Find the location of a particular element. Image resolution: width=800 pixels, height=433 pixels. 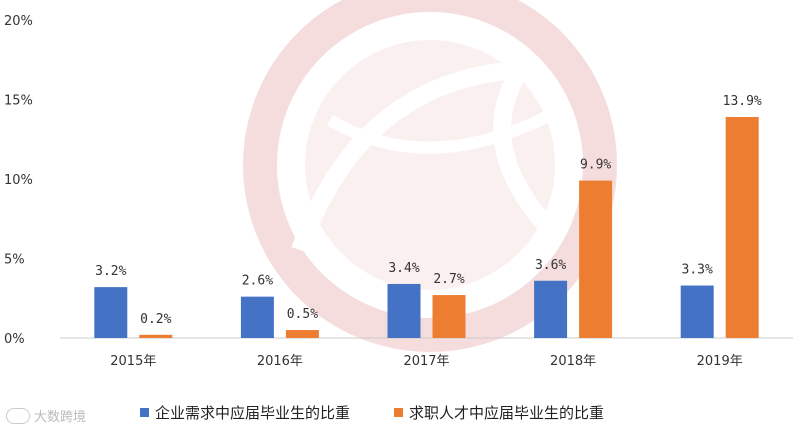

legend-item-jobseekers: 求职人才中应届毕业生的比重 is located at coordinates (499, 412).